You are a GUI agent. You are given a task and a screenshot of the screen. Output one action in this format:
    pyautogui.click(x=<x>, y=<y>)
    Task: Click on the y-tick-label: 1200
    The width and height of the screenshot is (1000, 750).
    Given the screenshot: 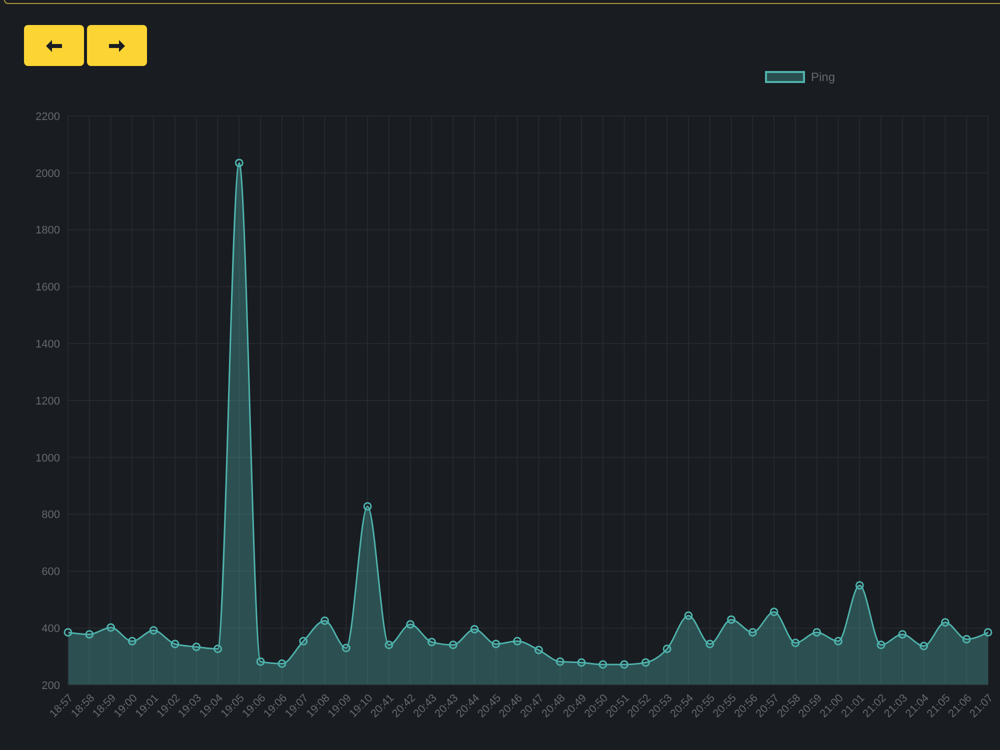 What is the action you would take?
    pyautogui.click(x=48, y=401)
    